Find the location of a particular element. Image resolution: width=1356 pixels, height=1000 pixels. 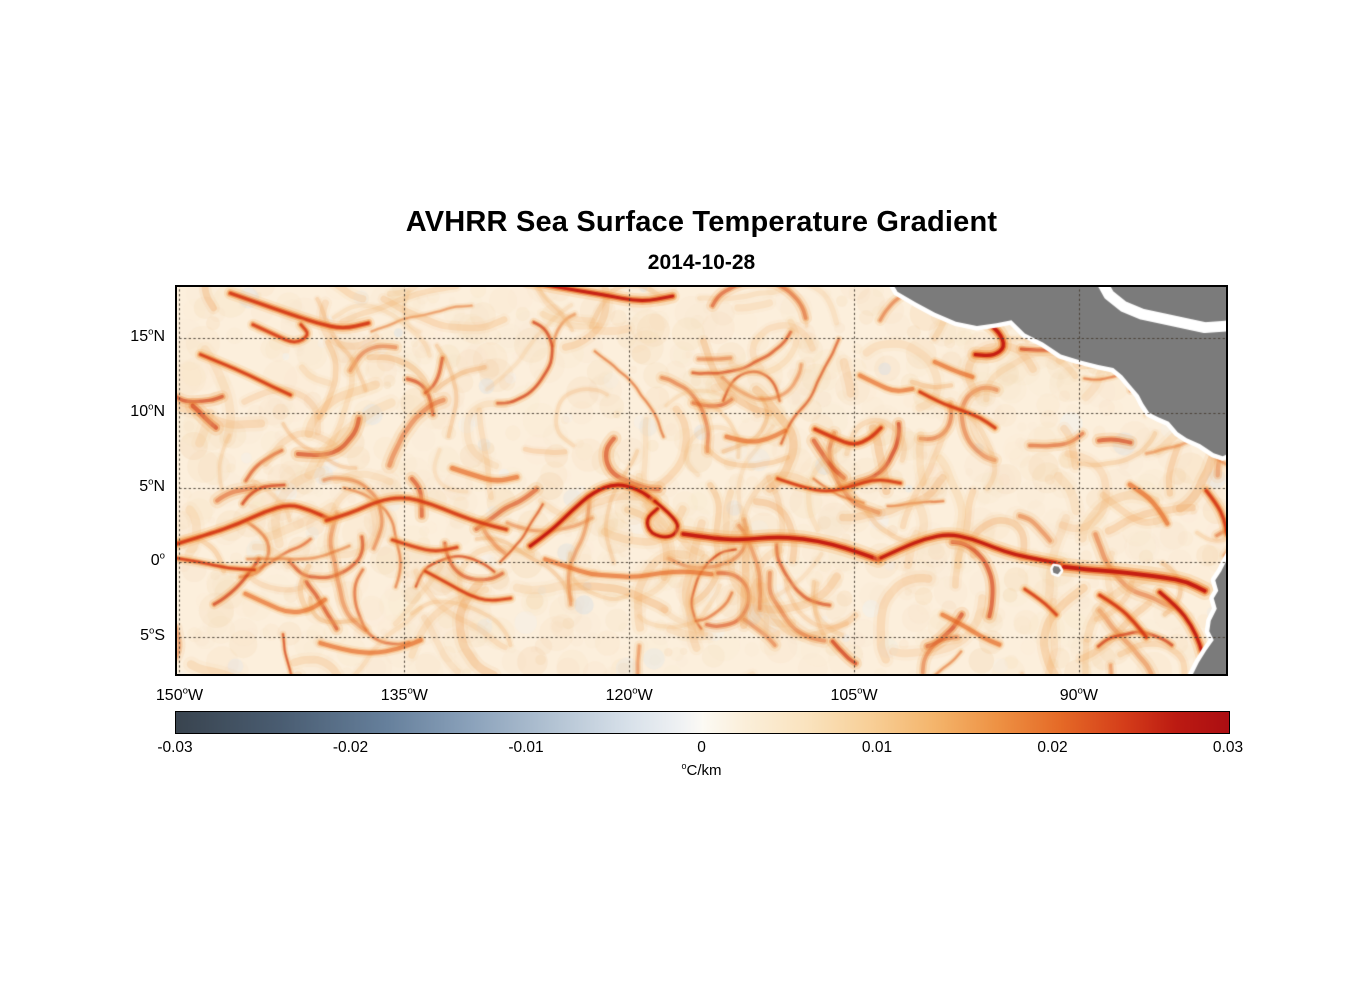

colorbar-tick-label: 0.02 is located at coordinates (1052, 747).